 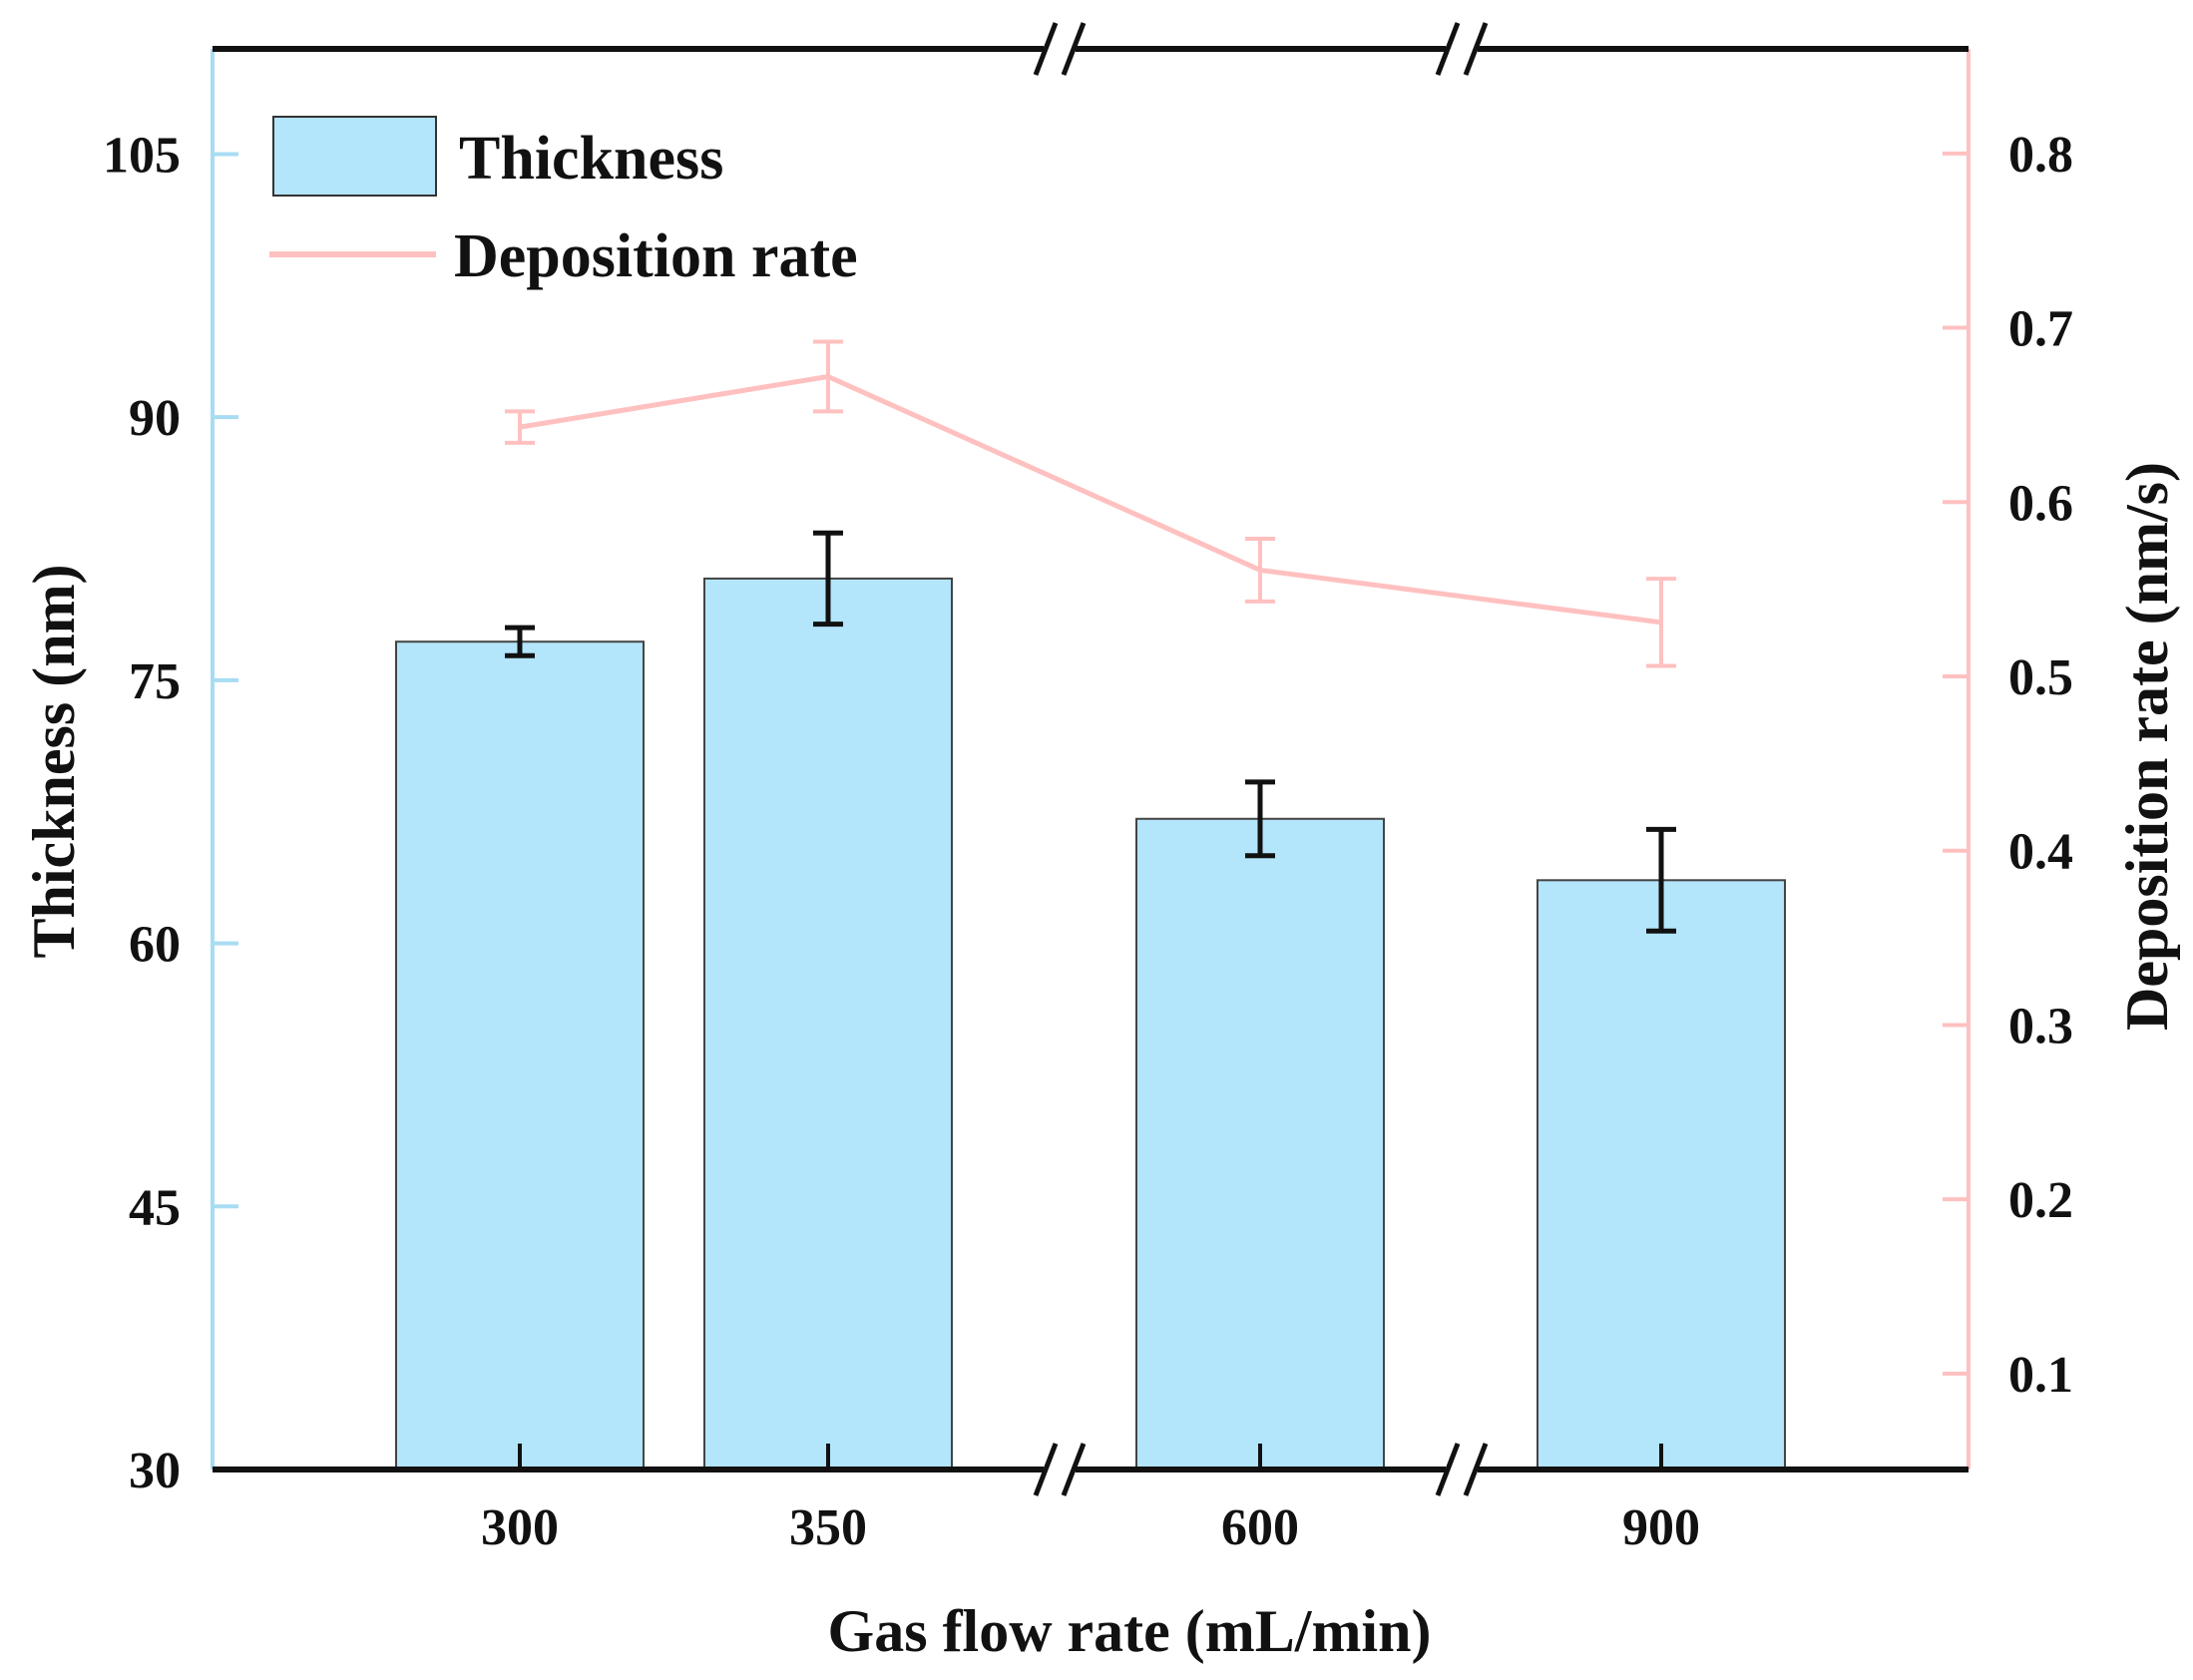 What do you see at coordinates (2040, 1200) in the screenshot?
I see `right-tick-label: 0.2` at bounding box center [2040, 1200].